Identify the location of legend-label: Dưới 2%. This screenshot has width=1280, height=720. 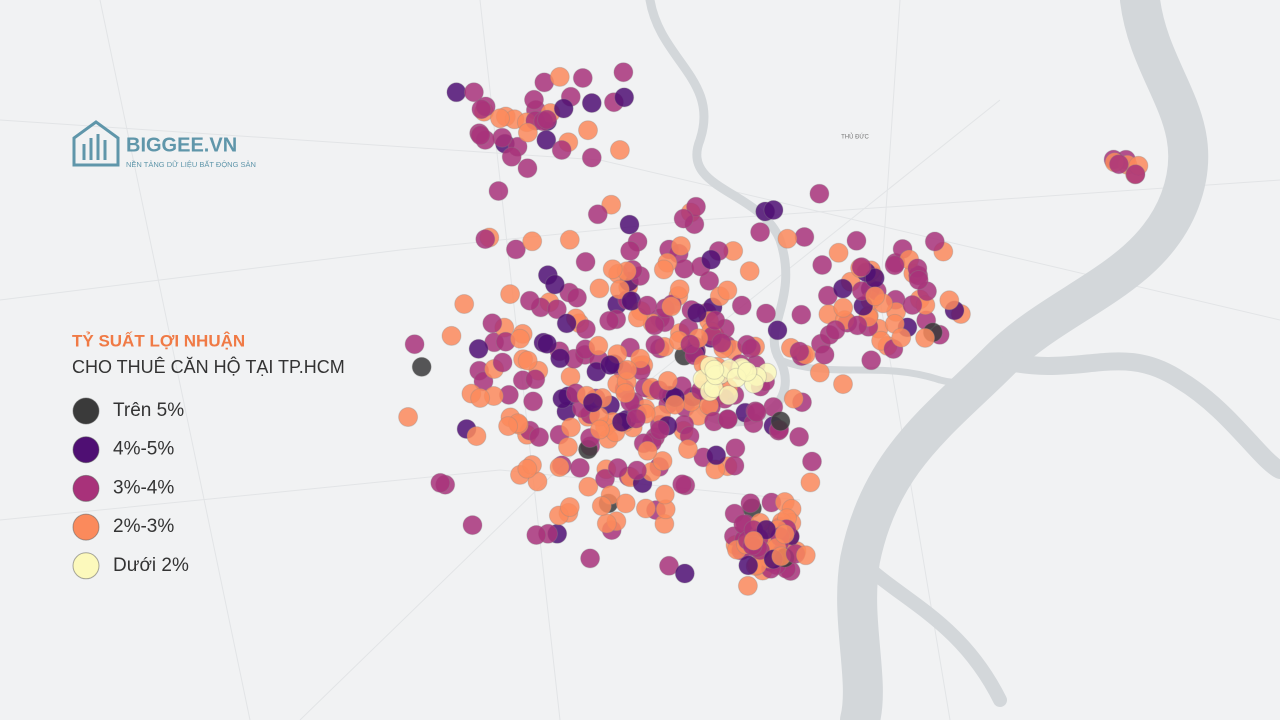
(151, 565).